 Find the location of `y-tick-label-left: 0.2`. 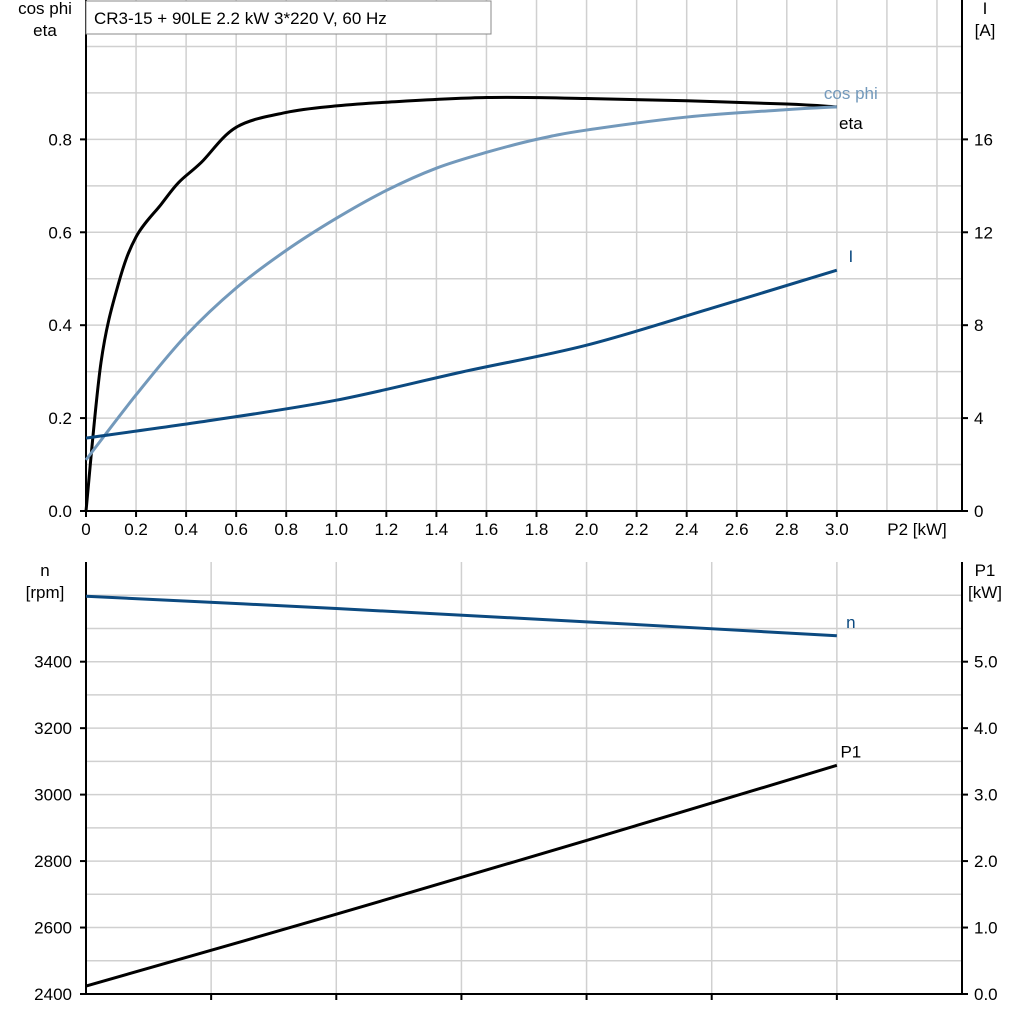

y-tick-label-left: 0.2 is located at coordinates (60, 418).